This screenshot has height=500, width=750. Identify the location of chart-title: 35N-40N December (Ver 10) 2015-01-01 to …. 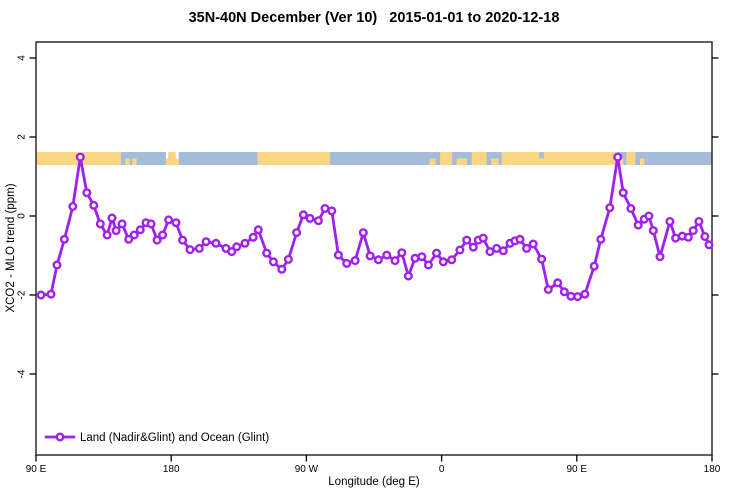
(374, 18).